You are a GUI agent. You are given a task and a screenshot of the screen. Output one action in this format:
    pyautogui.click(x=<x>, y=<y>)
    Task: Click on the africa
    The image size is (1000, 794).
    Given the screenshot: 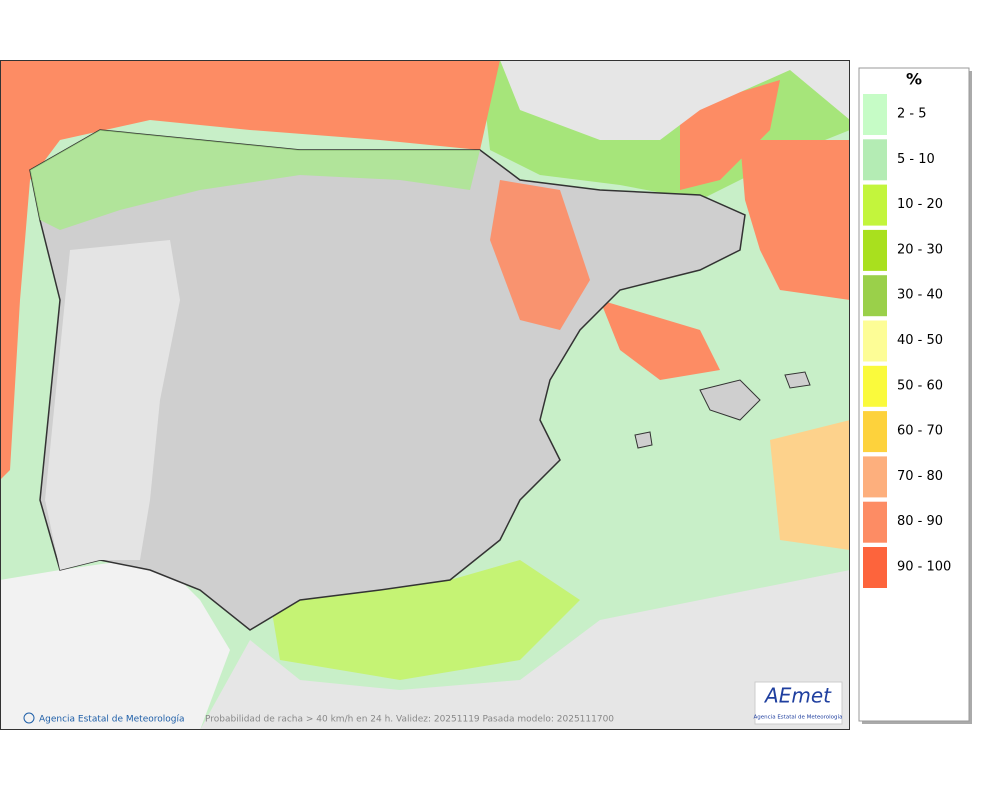 What is the action you would take?
    pyautogui.click(x=525, y=650)
    